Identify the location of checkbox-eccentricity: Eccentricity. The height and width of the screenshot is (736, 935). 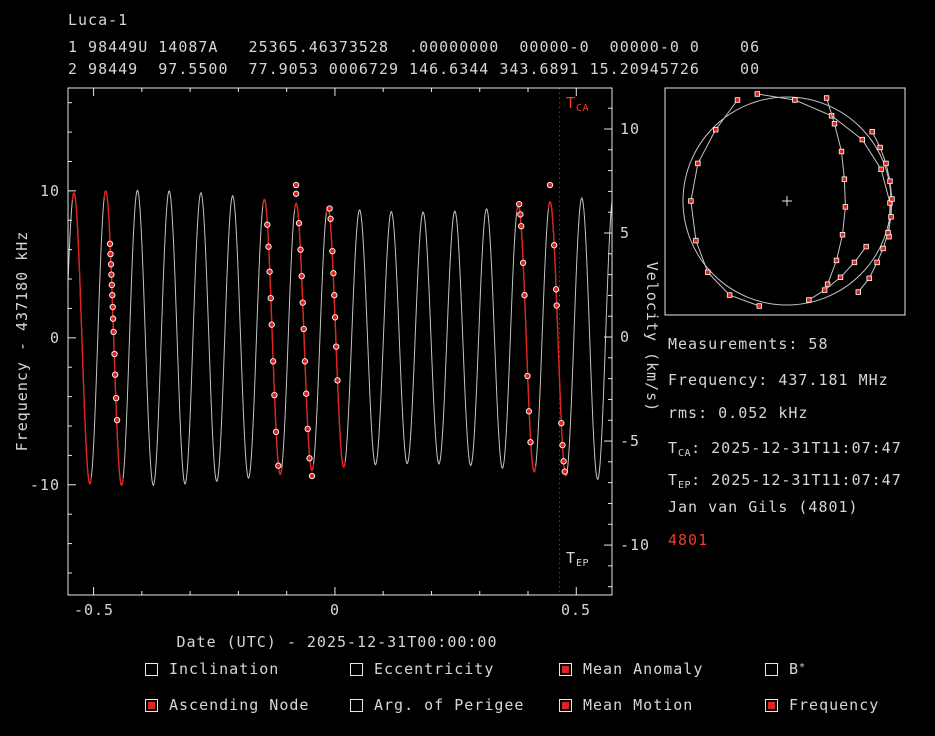
(422, 669).